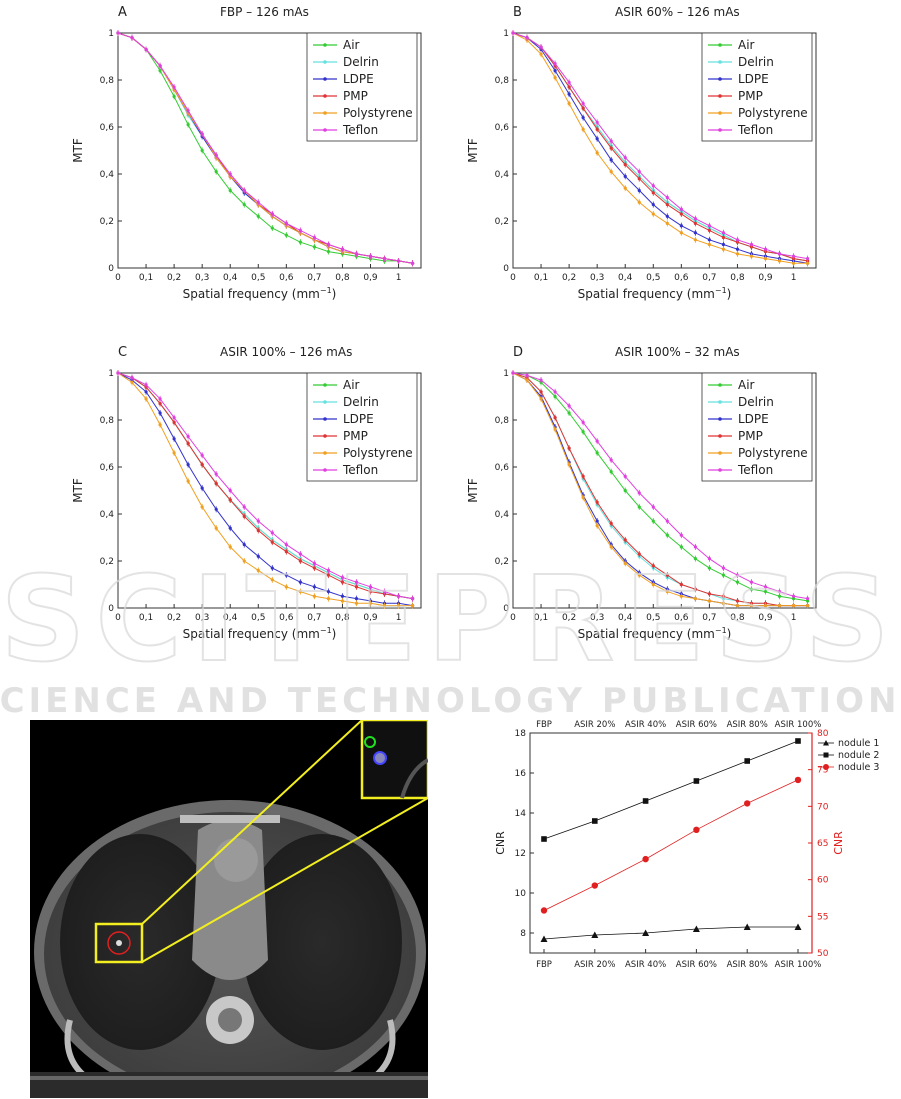 The height and width of the screenshot is (1099, 901). I want to click on x-axis-label: Spatial frequency (mm−1), so click(655, 293).